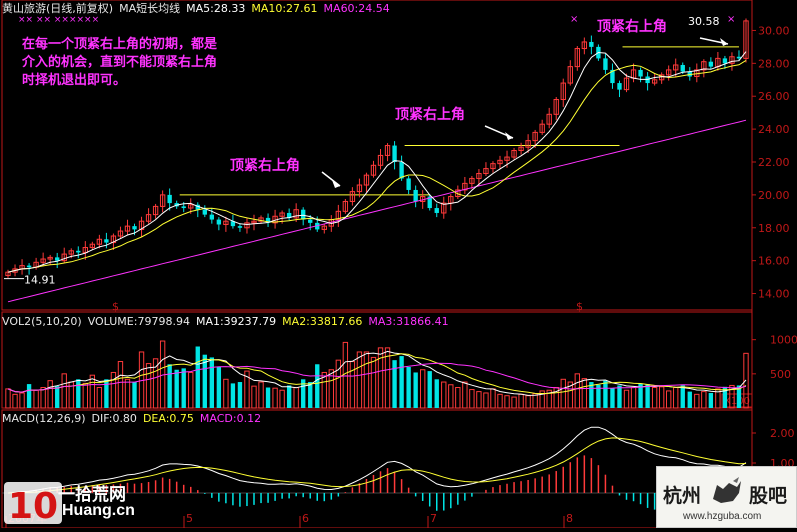 The image size is (797, 532). I want to click on ma5-value: MA5:28.33, so click(216, 8).